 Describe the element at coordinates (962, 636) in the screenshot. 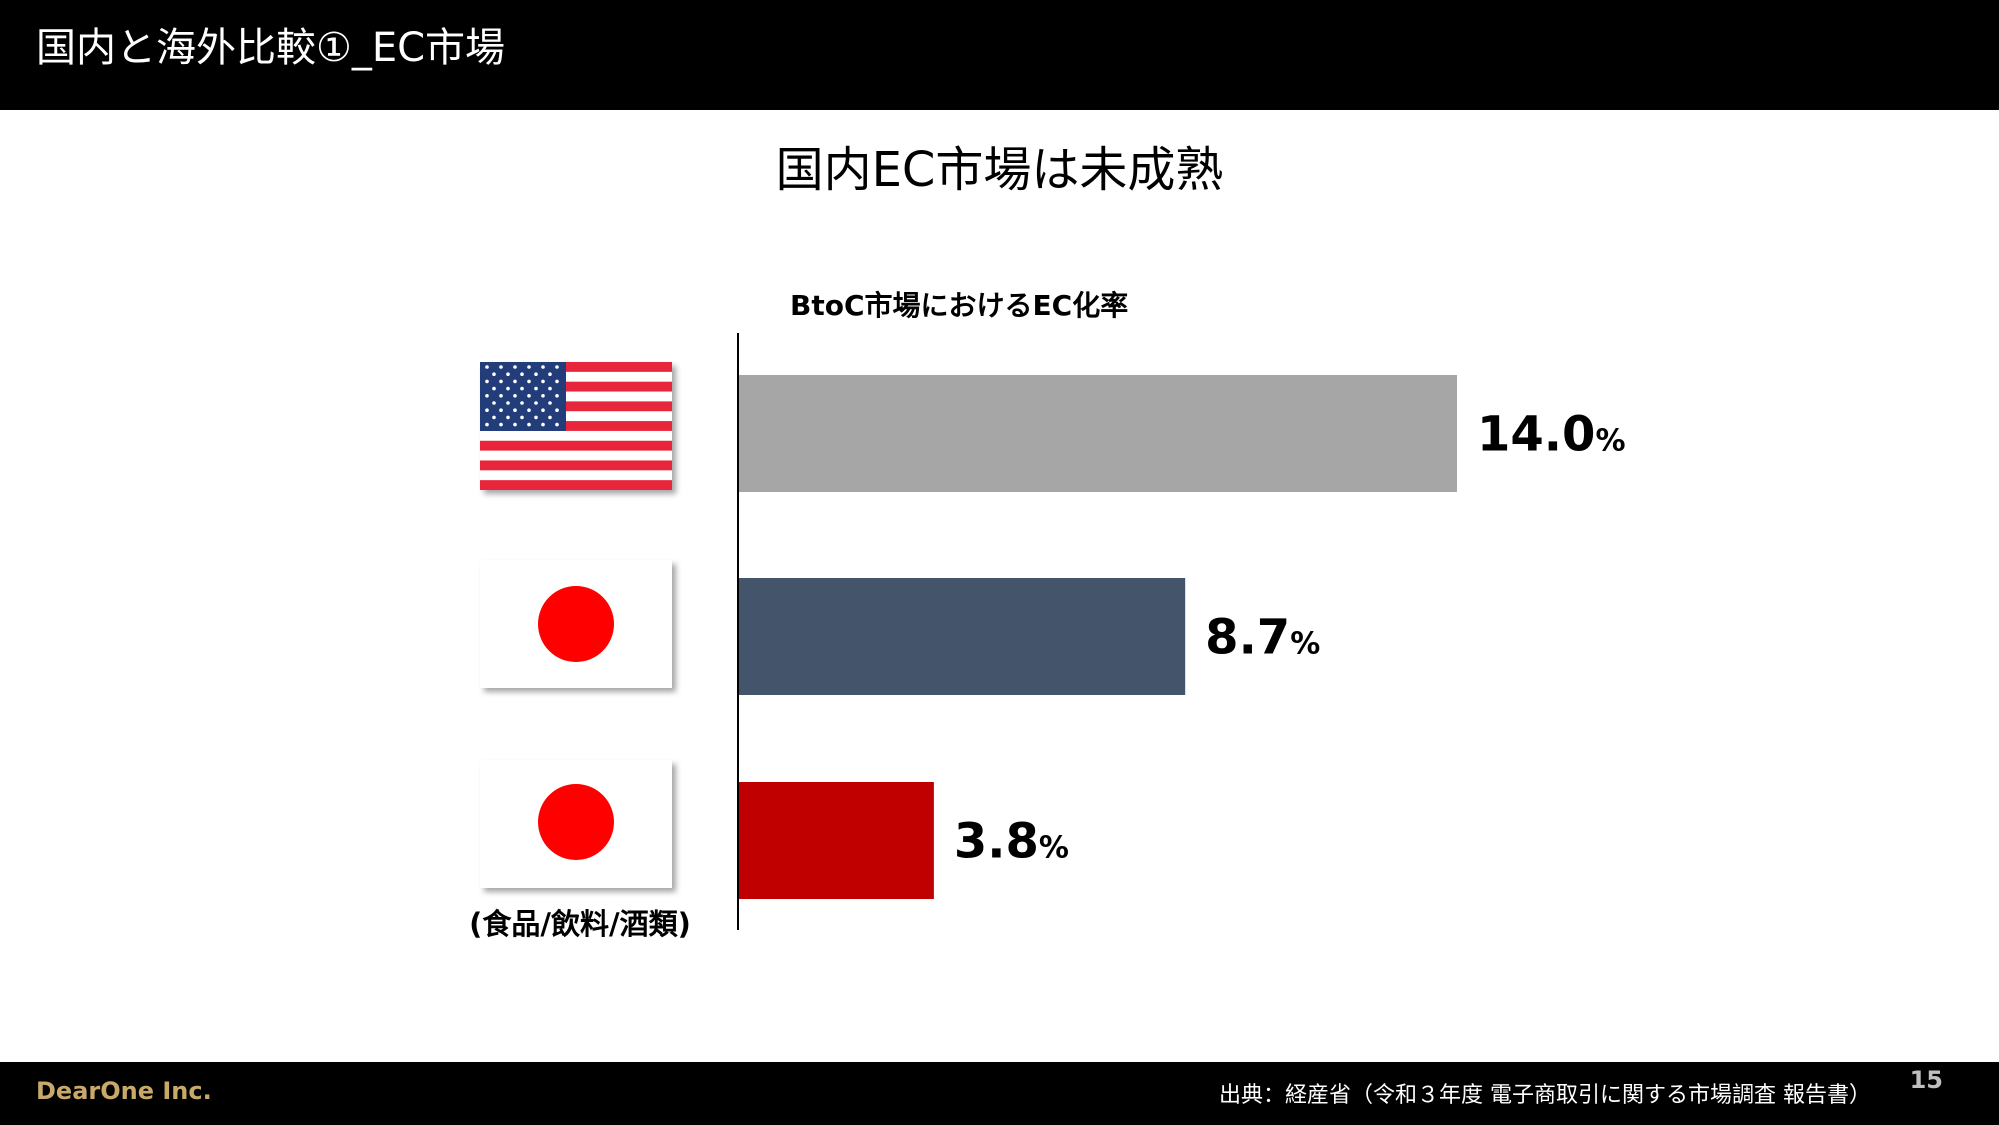

I see `bar-japan` at that location.